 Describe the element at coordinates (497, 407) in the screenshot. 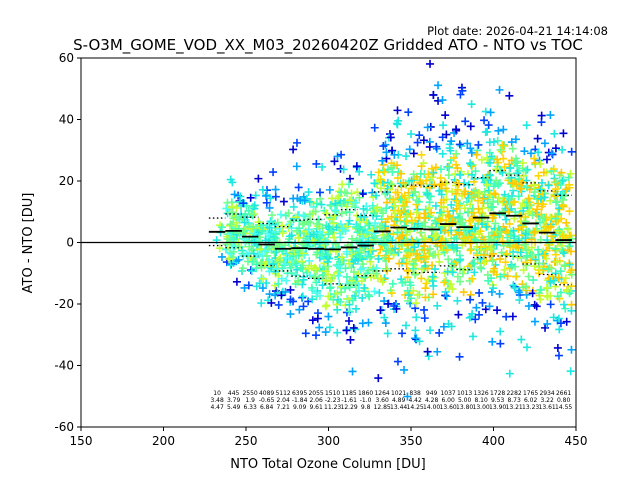

I see `bin-stat-label: 13.90` at that location.